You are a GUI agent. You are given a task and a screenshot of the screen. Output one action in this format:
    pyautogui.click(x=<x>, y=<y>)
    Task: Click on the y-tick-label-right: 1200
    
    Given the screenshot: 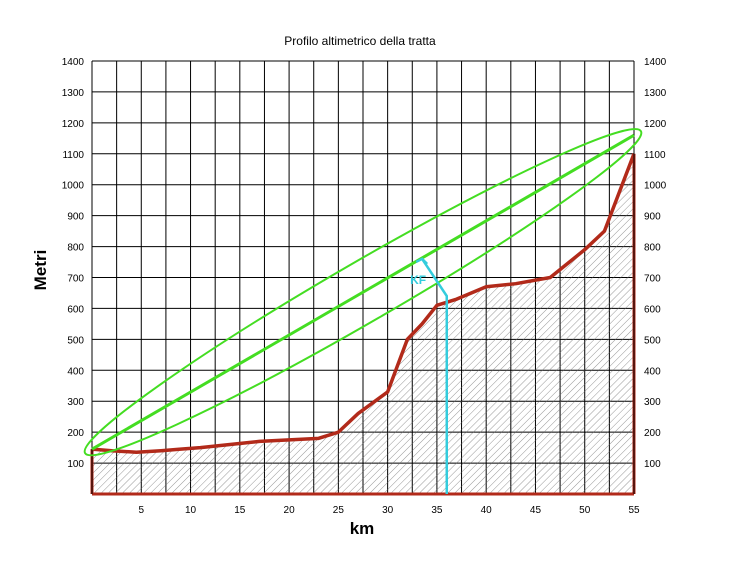 What is the action you would take?
    pyautogui.click(x=655, y=124)
    